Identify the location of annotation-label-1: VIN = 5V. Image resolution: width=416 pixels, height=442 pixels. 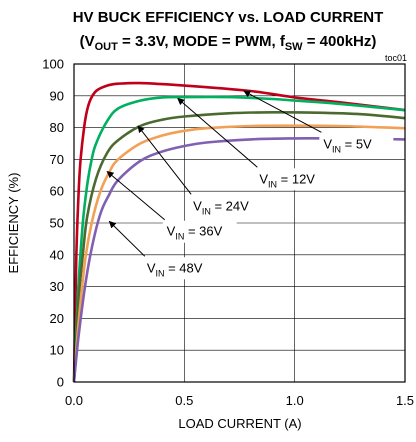
(347, 145).